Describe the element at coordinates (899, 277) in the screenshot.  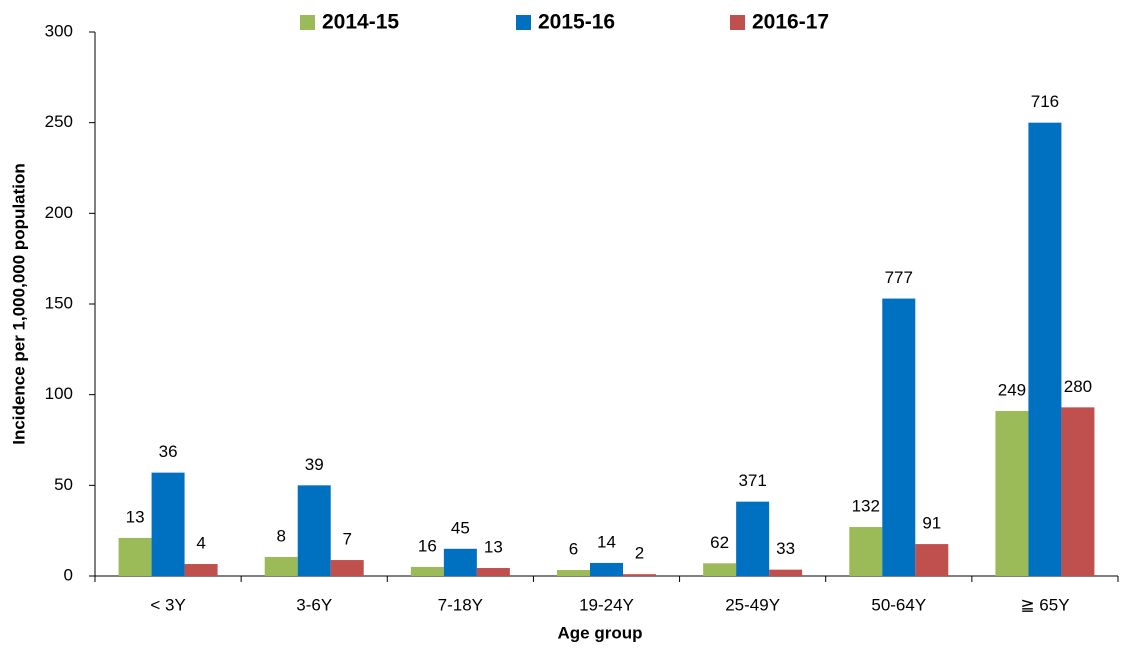
I see `data-label: 777` at that location.